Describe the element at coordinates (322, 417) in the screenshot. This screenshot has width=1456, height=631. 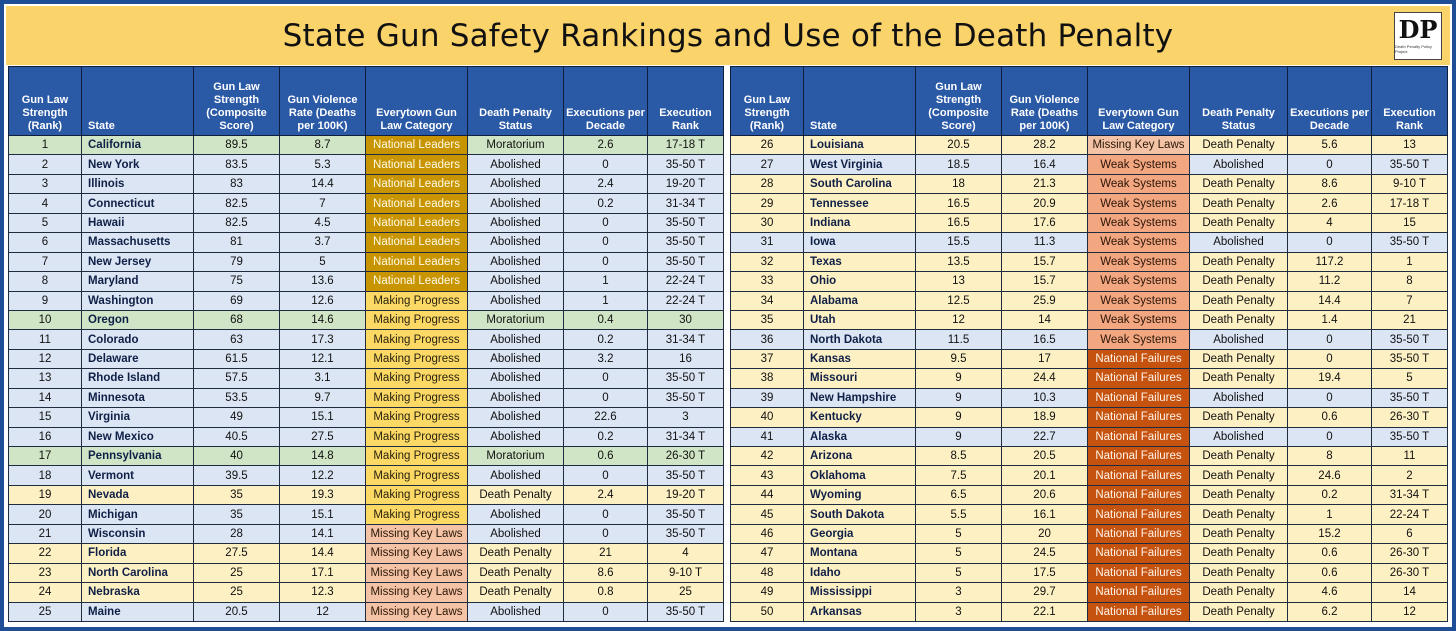
I see `violence-cell: 15.1` at that location.